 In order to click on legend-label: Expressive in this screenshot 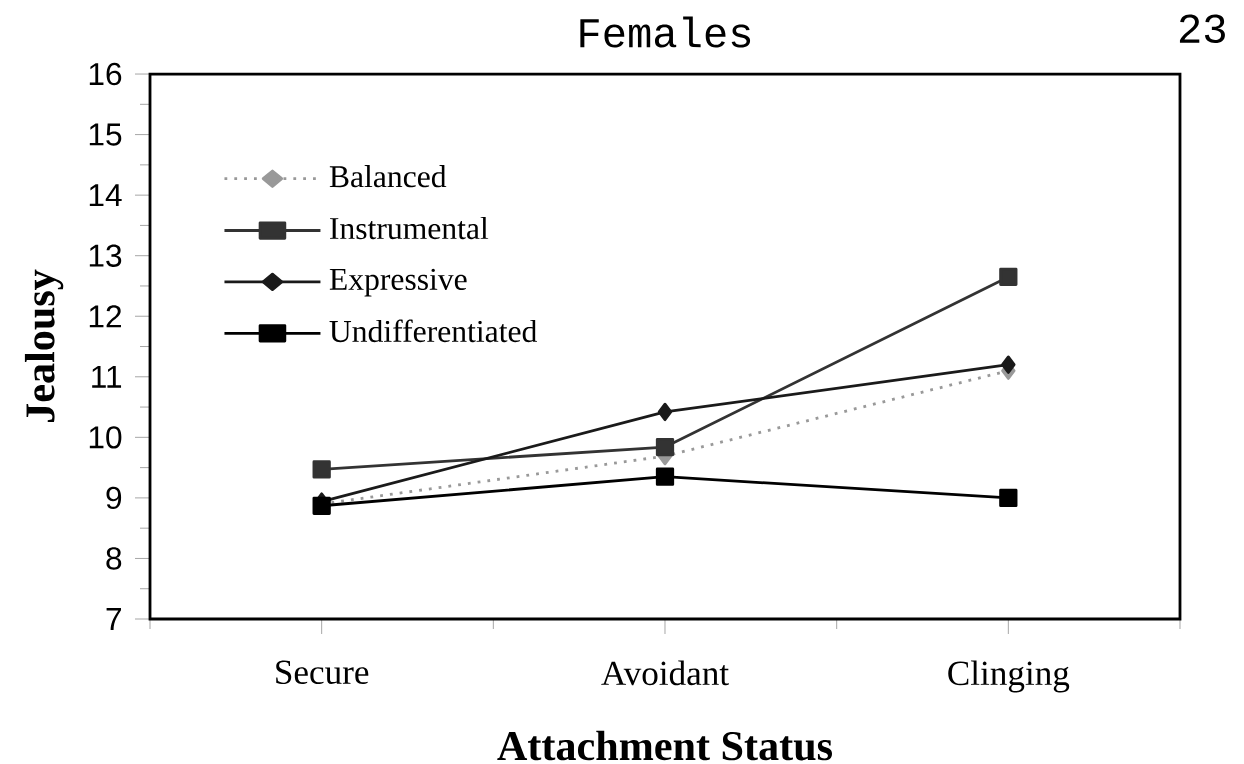, I will do `click(398, 282)`.